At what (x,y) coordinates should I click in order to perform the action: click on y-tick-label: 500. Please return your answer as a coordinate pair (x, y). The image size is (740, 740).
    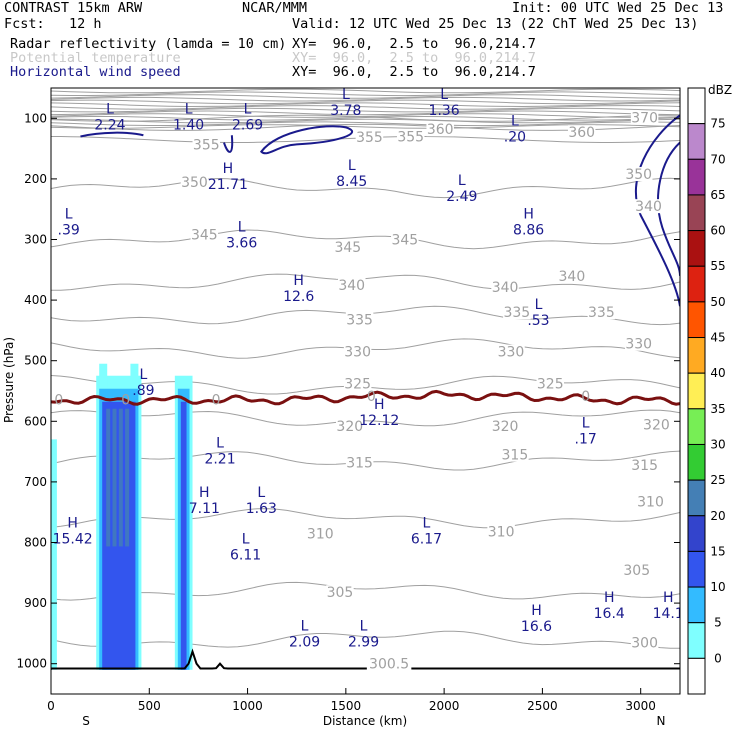
    Looking at the image, I should click on (35, 361).